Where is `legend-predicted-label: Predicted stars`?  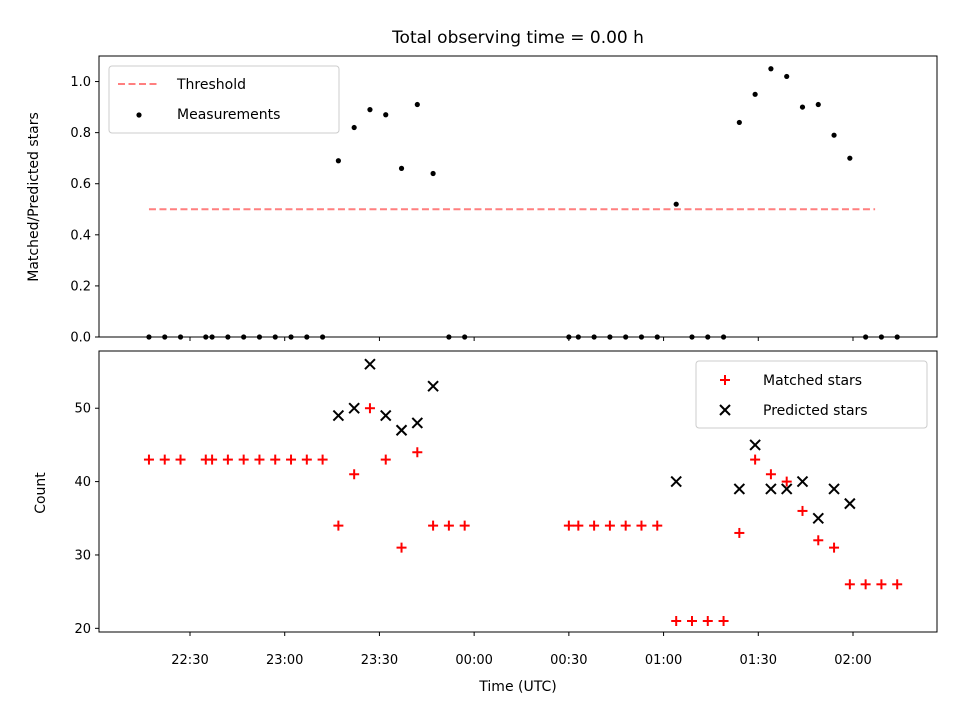
legend-predicted-label: Predicted stars is located at coordinates (815, 411).